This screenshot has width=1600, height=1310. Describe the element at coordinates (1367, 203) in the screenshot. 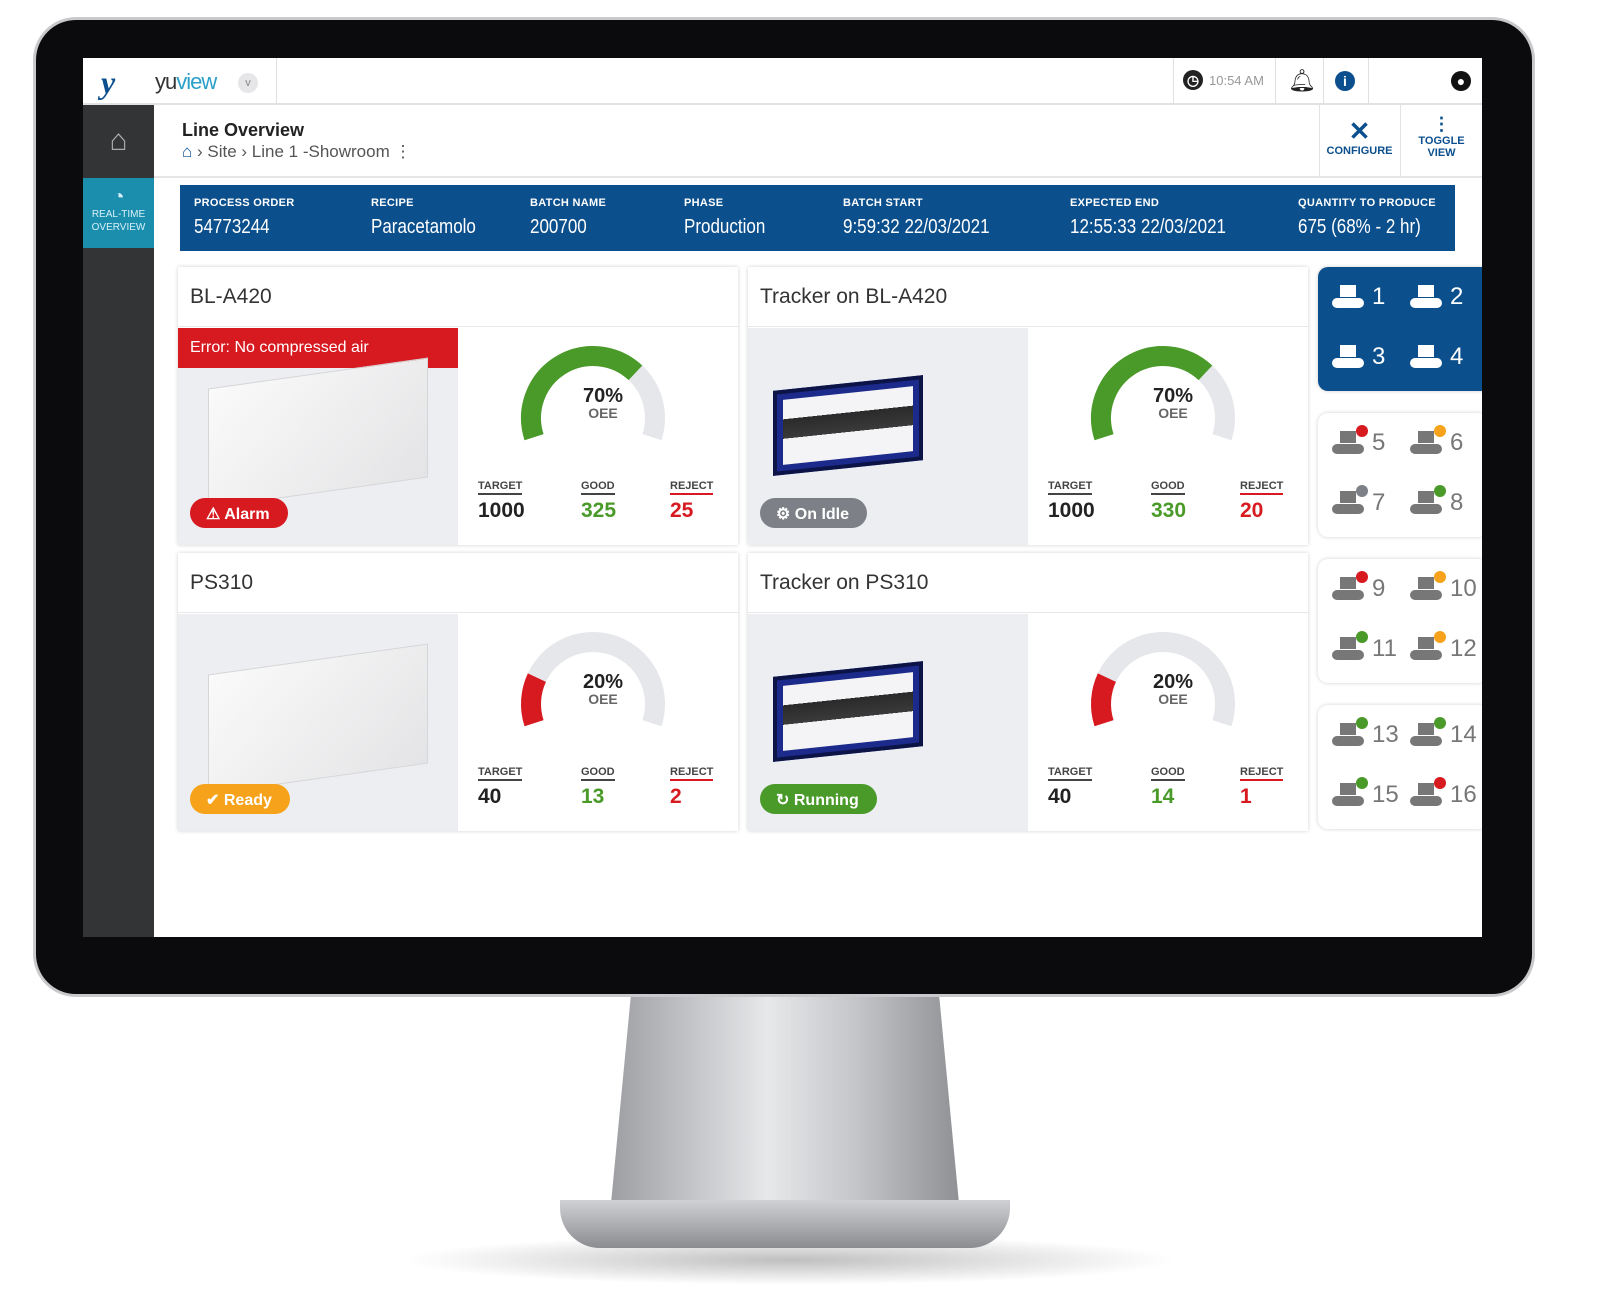

I see `batch-field-label: QUANTITY TO PRODUCE` at that location.